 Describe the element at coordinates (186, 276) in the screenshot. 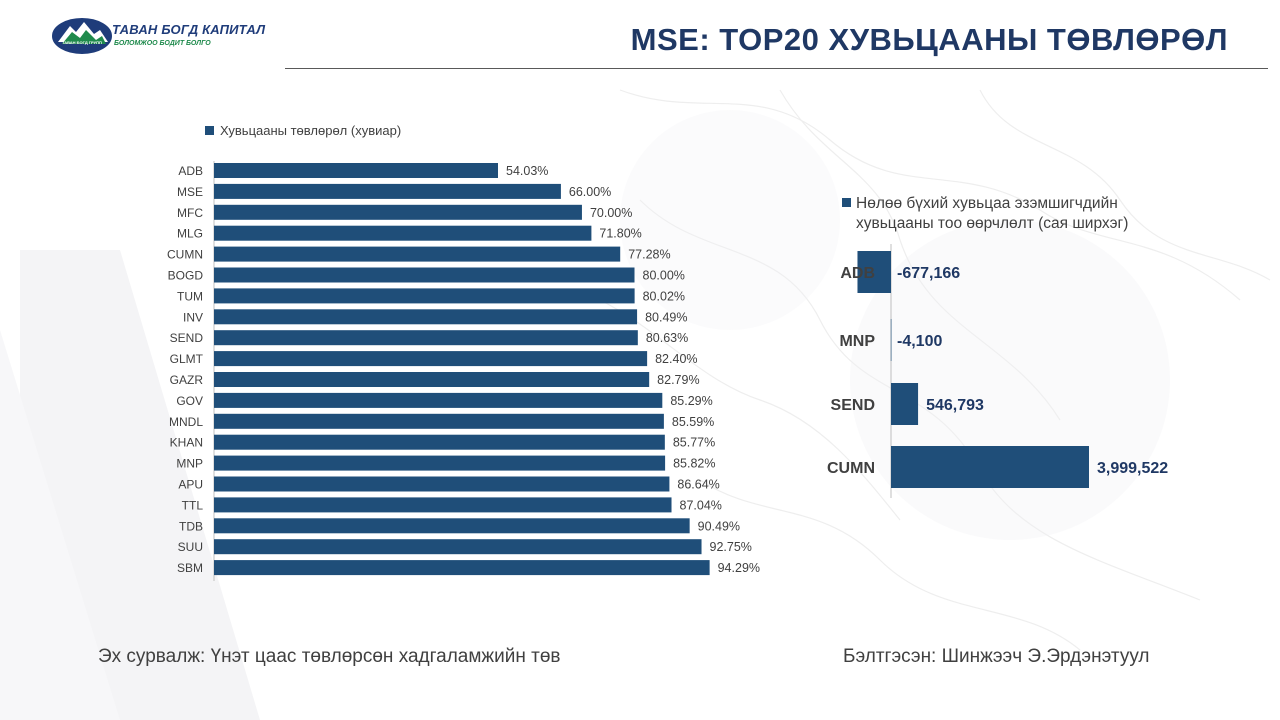

I see `category-label-bogd: BOGD` at that location.